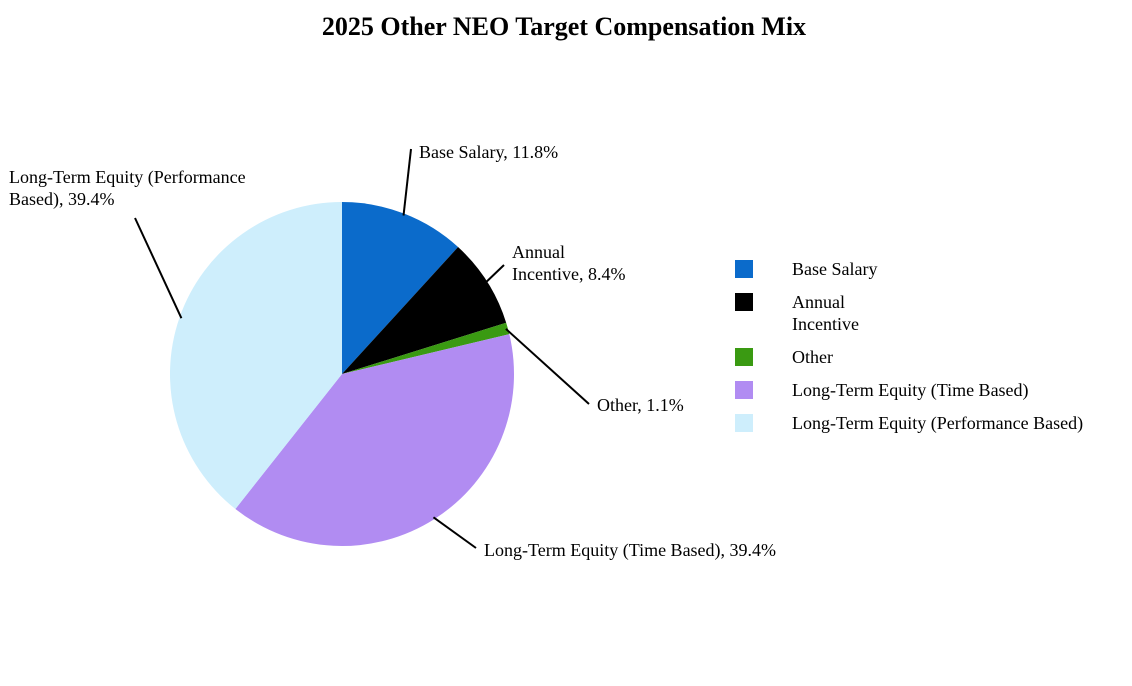 Image resolution: width=1132 pixels, height=686 pixels. Describe the element at coordinates (568, 263) in the screenshot. I see `data-label-annual-incentive: Annual Incentive, 8.4%` at that location.